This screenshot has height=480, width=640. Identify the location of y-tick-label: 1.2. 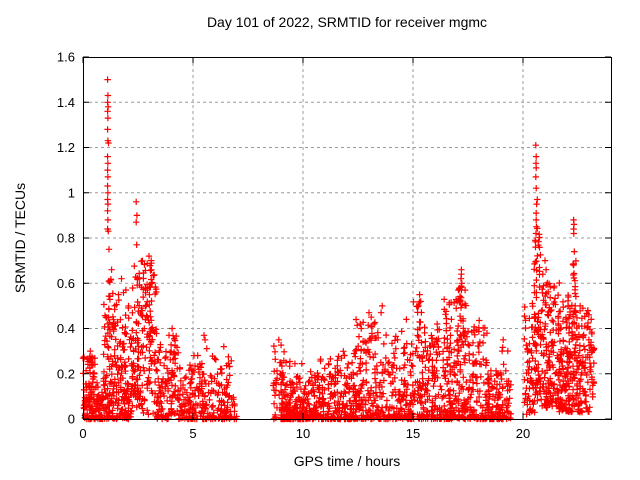
(66, 147).